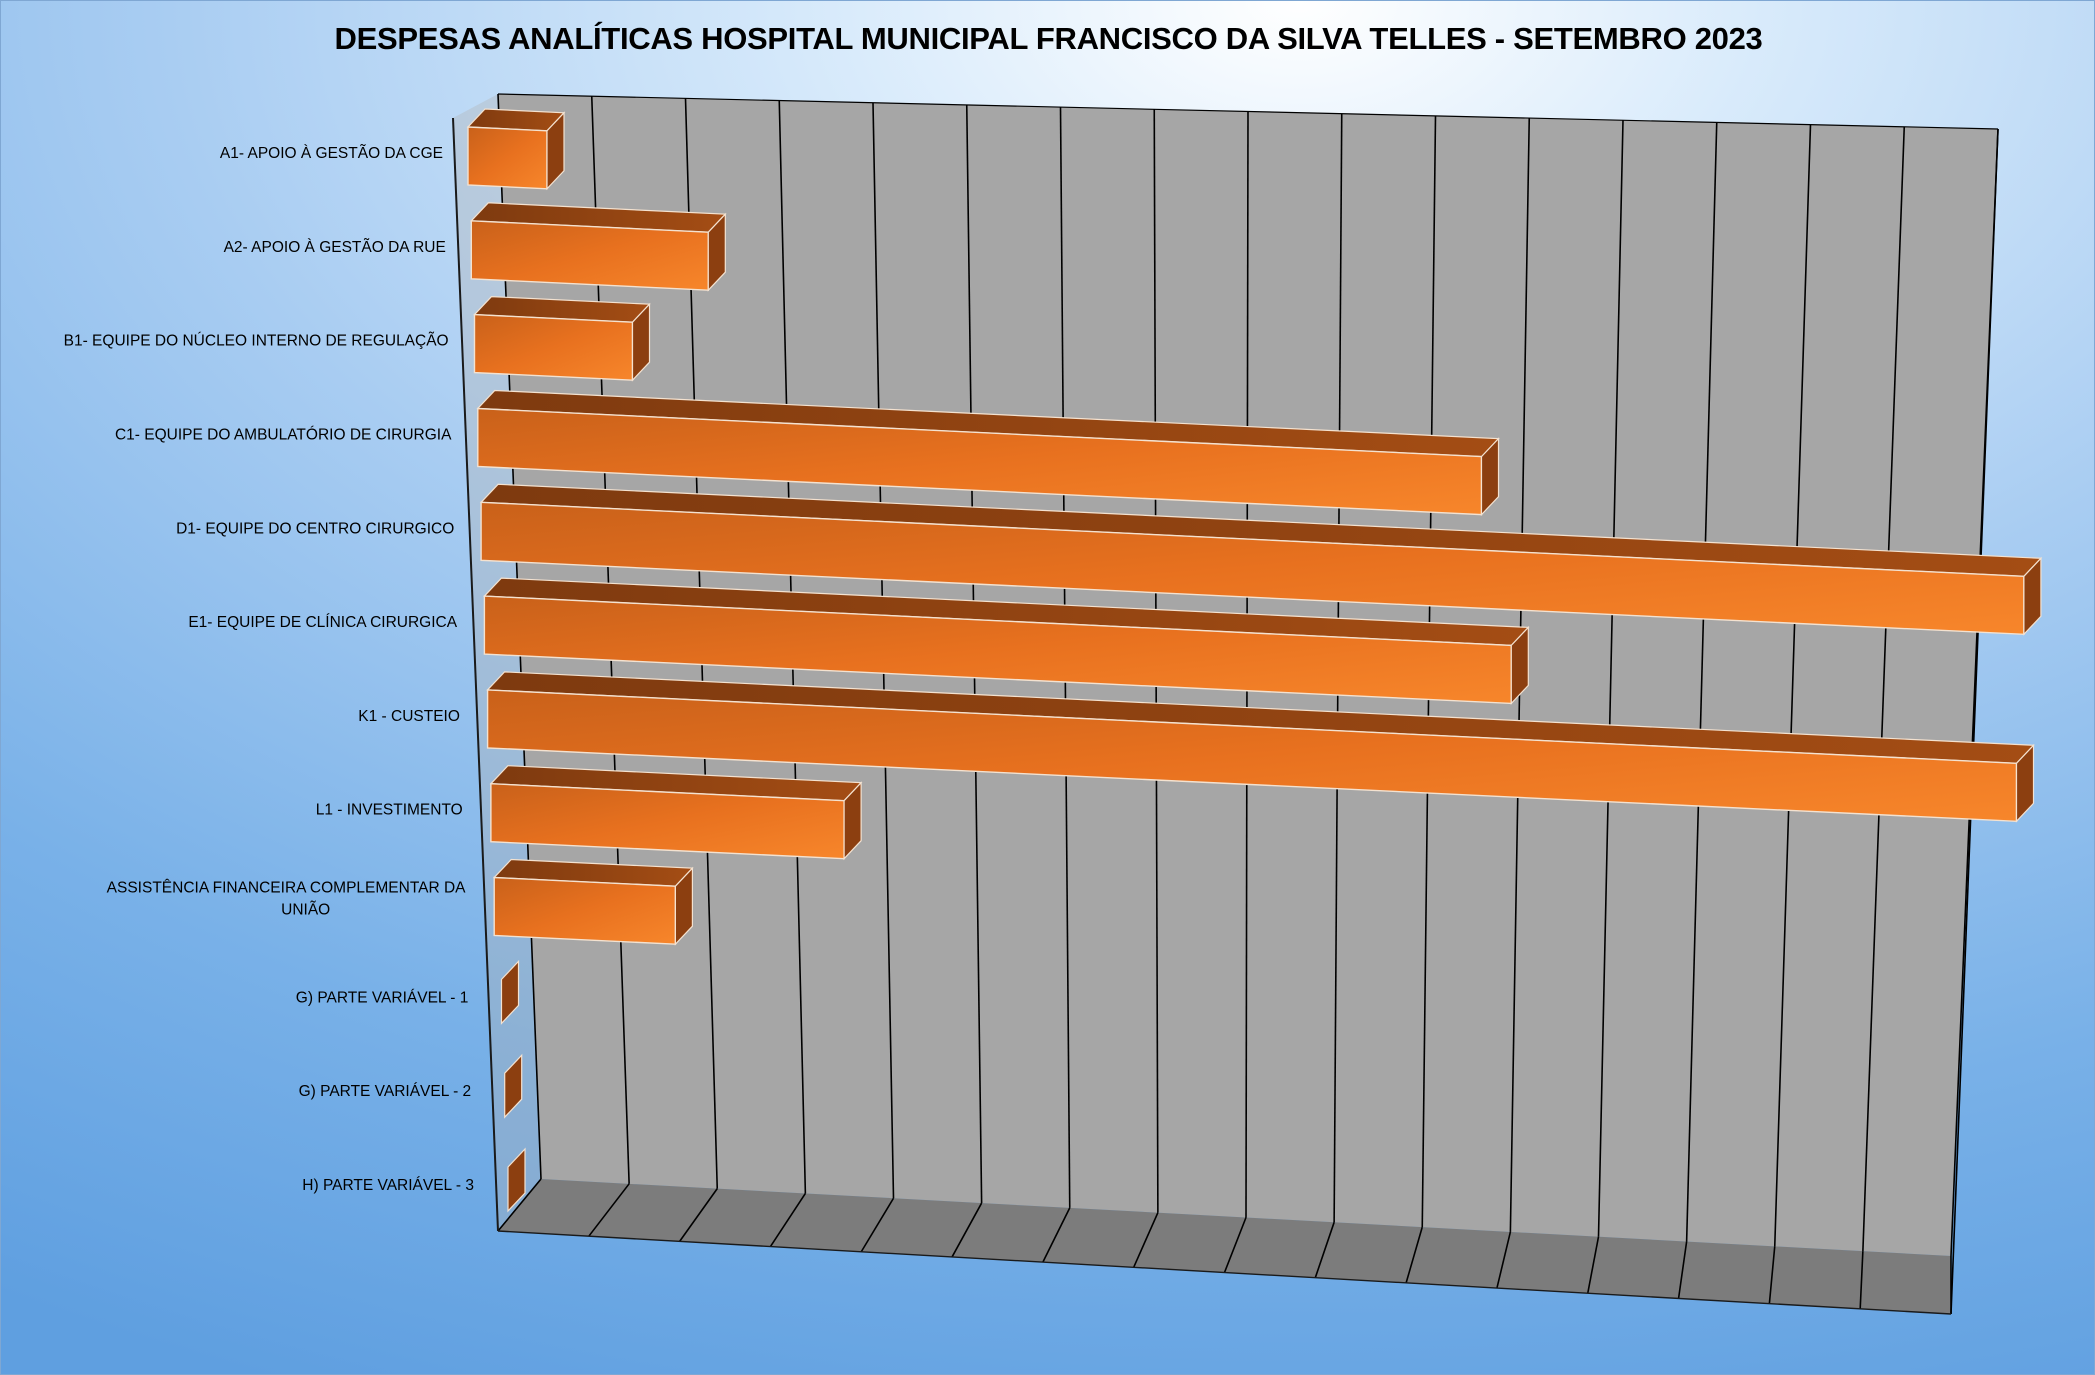 The width and height of the screenshot is (2095, 1375). I want to click on floor, so click(1224, 1246).